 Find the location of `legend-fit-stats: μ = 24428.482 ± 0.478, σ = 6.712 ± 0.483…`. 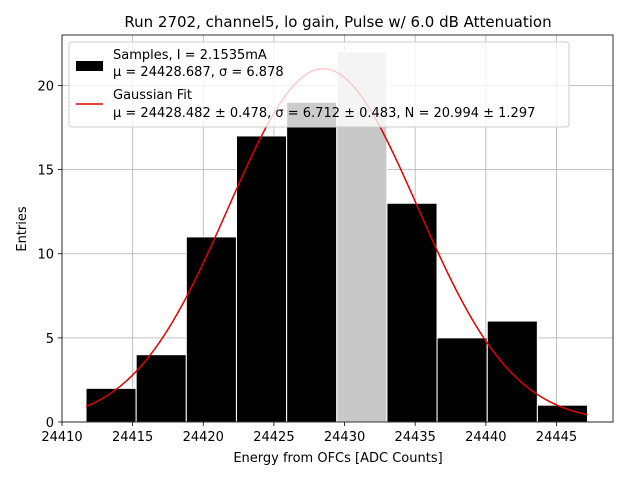

legend-fit-stats: μ = 24428.482 ± 0.478, σ = 6.712 ± 0.483… is located at coordinates (324, 113).